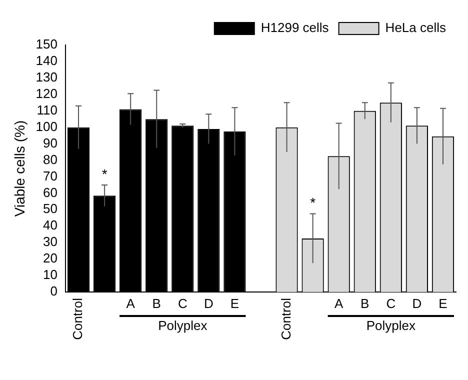 Image resolution: width=468 pixels, height=380 pixels. What do you see at coordinates (50, 159) in the screenshot?
I see `y-tick-label: 80` at bounding box center [50, 159].